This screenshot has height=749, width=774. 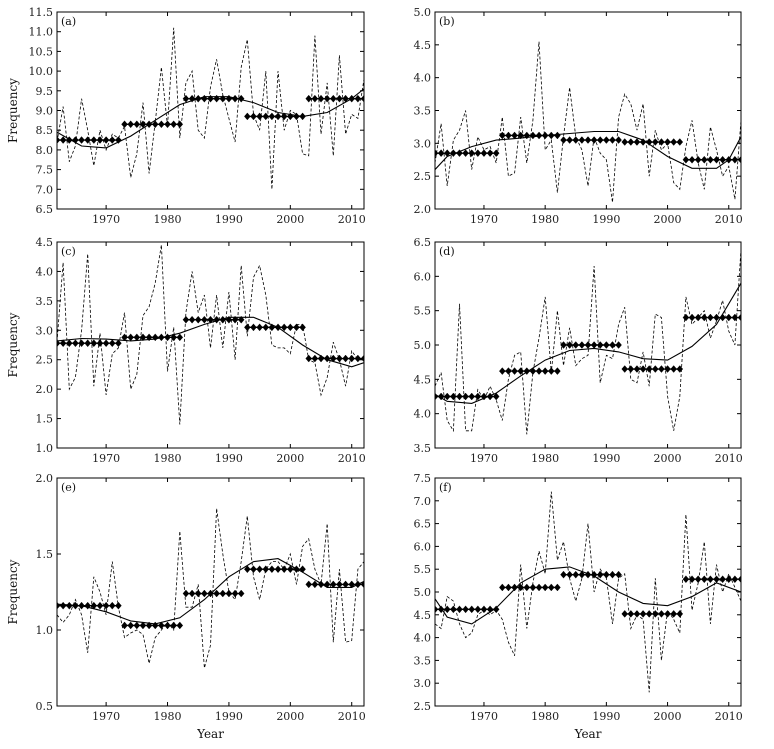 I want to click on y-tick-label: 1.0, so click(x=45, y=630).